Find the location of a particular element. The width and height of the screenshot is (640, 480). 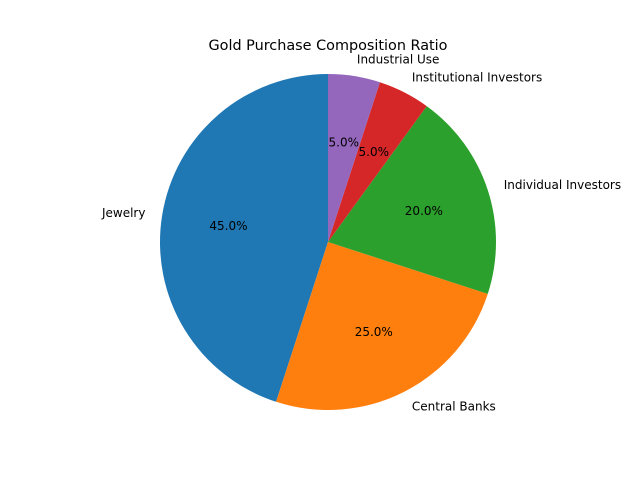

pct-label-institutional-investors: 5.0% is located at coordinates (374, 152).